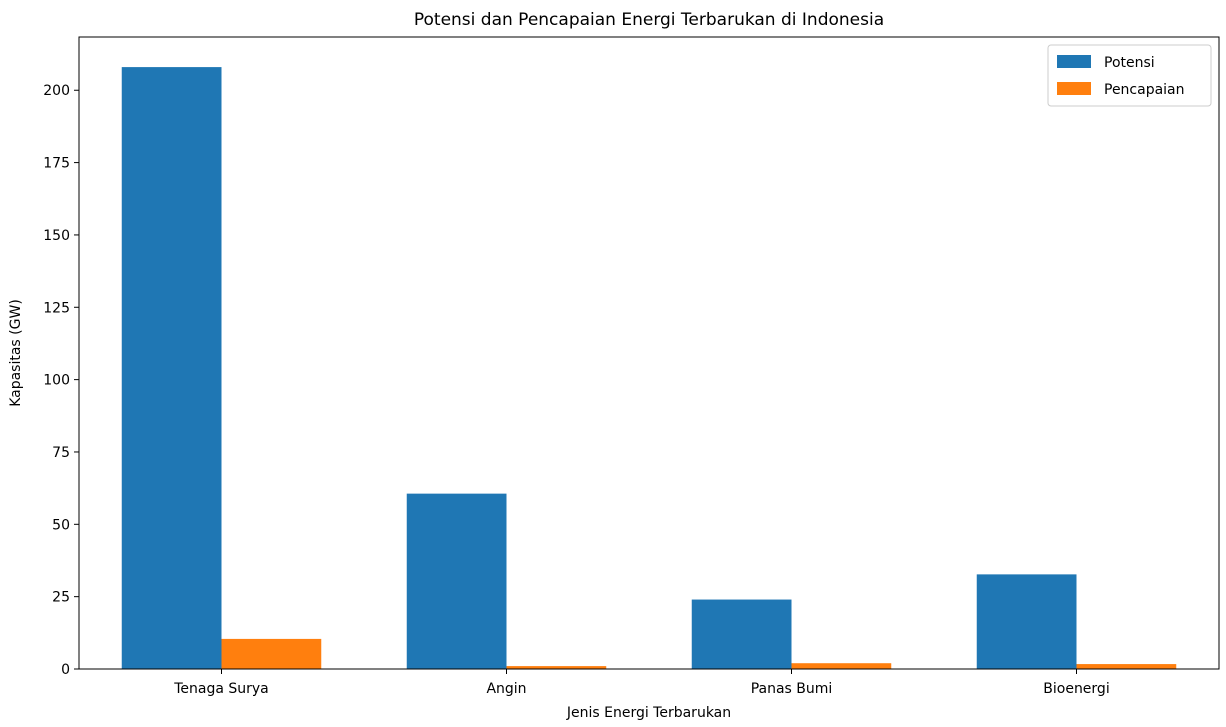 This screenshot has width=1226, height=727. I want to click on y-tick-label: 50, so click(61, 525).